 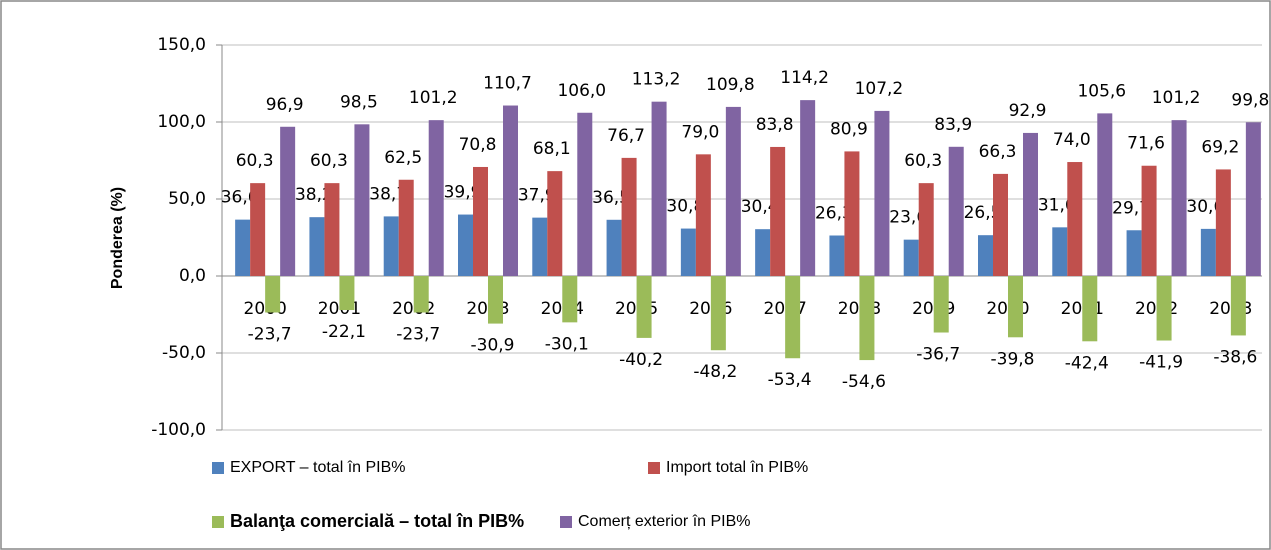 I want to click on y-tick-label: -50,0, so click(x=184, y=353).